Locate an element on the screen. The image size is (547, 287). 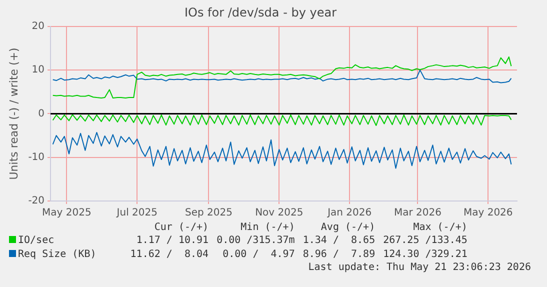
x-tick-label: May 2026 is located at coordinates (488, 213).